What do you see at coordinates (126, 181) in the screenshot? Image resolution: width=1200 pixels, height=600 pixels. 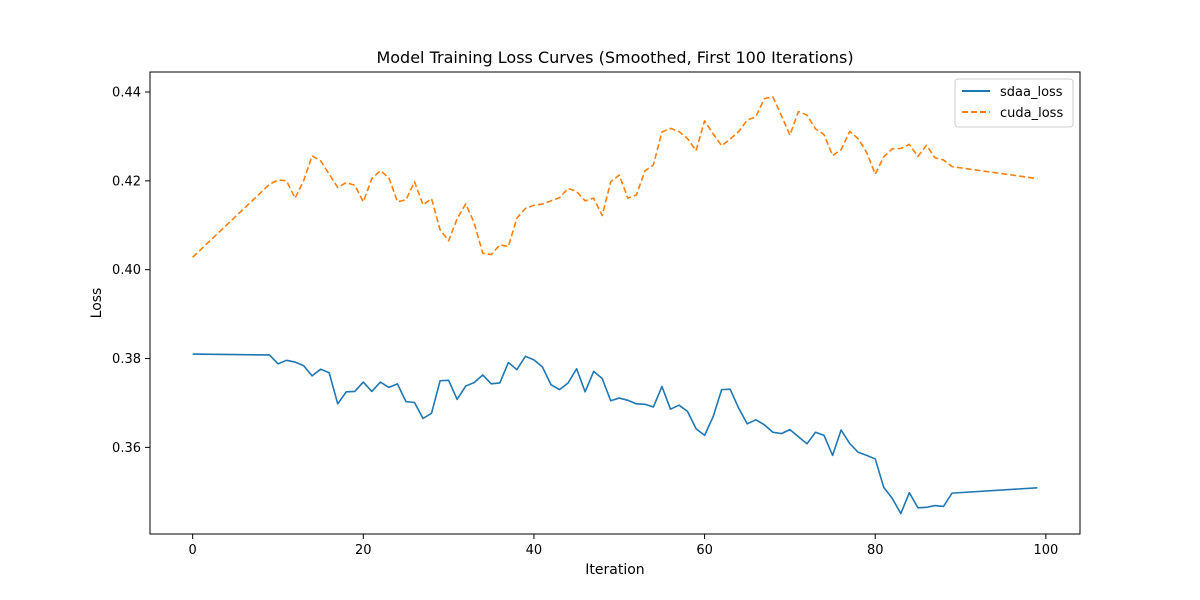 I see `y-tick-label: 0.42` at bounding box center [126, 181].